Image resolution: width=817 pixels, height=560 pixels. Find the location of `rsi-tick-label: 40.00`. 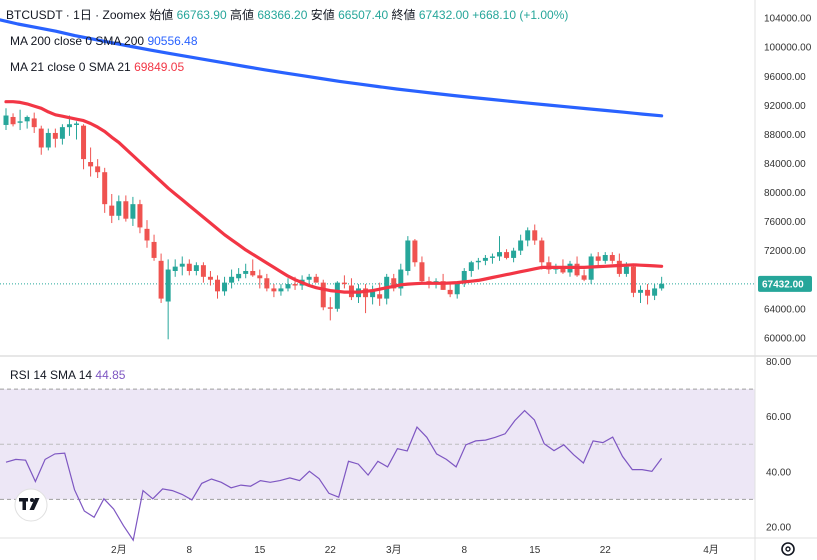

rsi-tick-label: 40.00 is located at coordinates (778, 472).